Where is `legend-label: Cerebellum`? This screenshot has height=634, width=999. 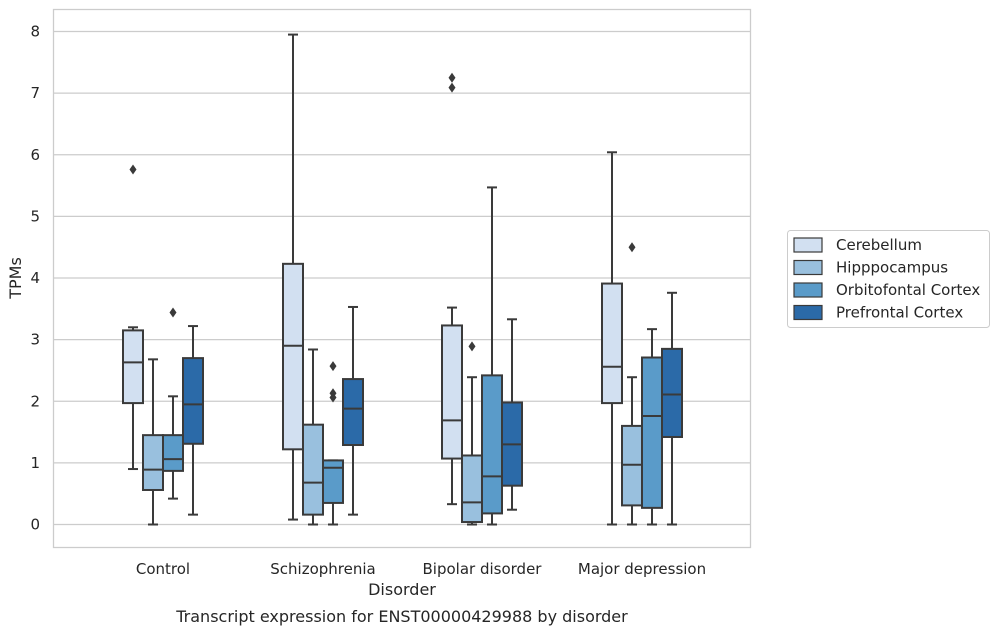
legend-label: Cerebellum is located at coordinates (879, 245).